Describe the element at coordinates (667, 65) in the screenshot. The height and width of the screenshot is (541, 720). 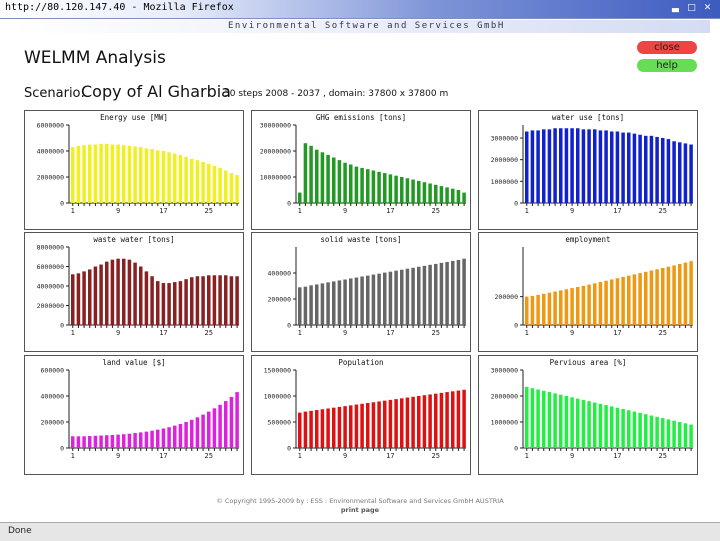
I see `help-button: help` at that location.